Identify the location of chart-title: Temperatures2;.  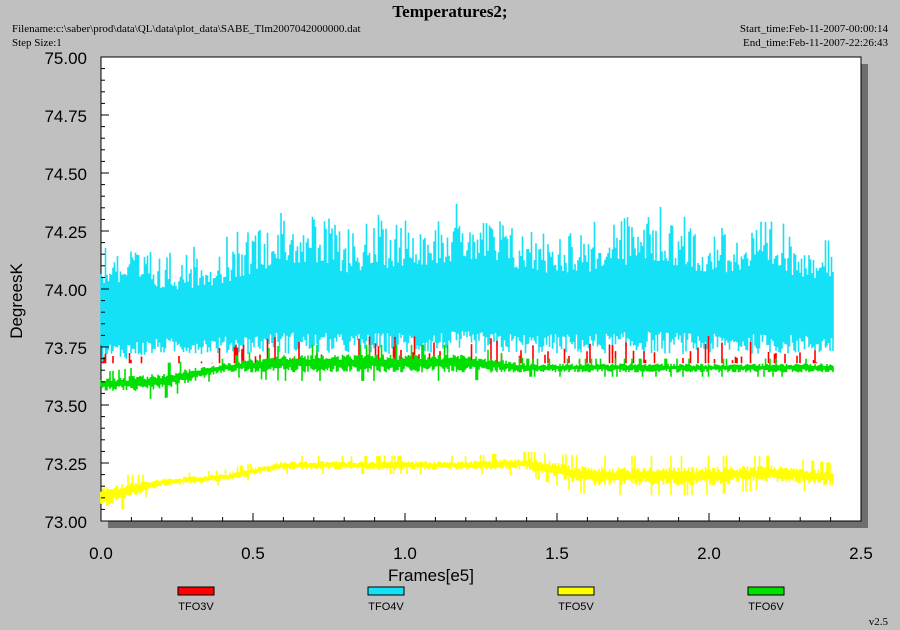
(450, 11).